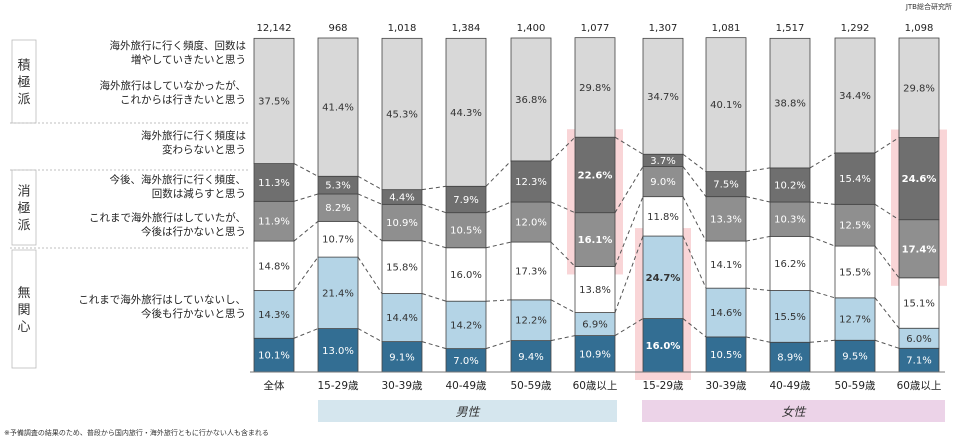 The height and width of the screenshot is (445, 960). What do you see at coordinates (790, 386) in the screenshot?
I see `x-tick-label: 40-49歳` at bounding box center [790, 386].